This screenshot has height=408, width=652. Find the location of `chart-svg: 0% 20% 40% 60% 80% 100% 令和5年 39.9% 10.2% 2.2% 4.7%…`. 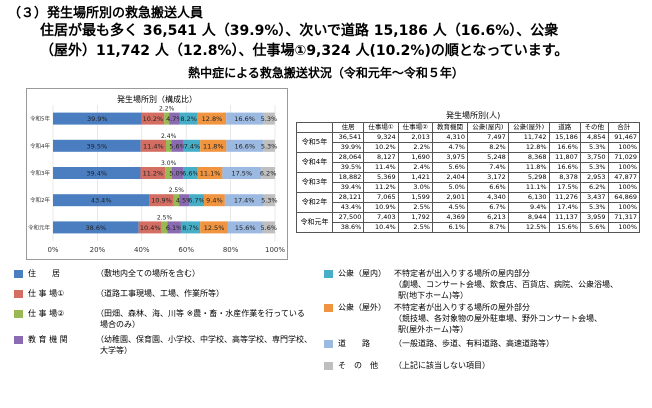

chart-svg: 0% 20% 40% 60% 80% 100% 令和5年 39.9% 10.2% 2.2% 4.7%… is located at coordinates (156, 179).